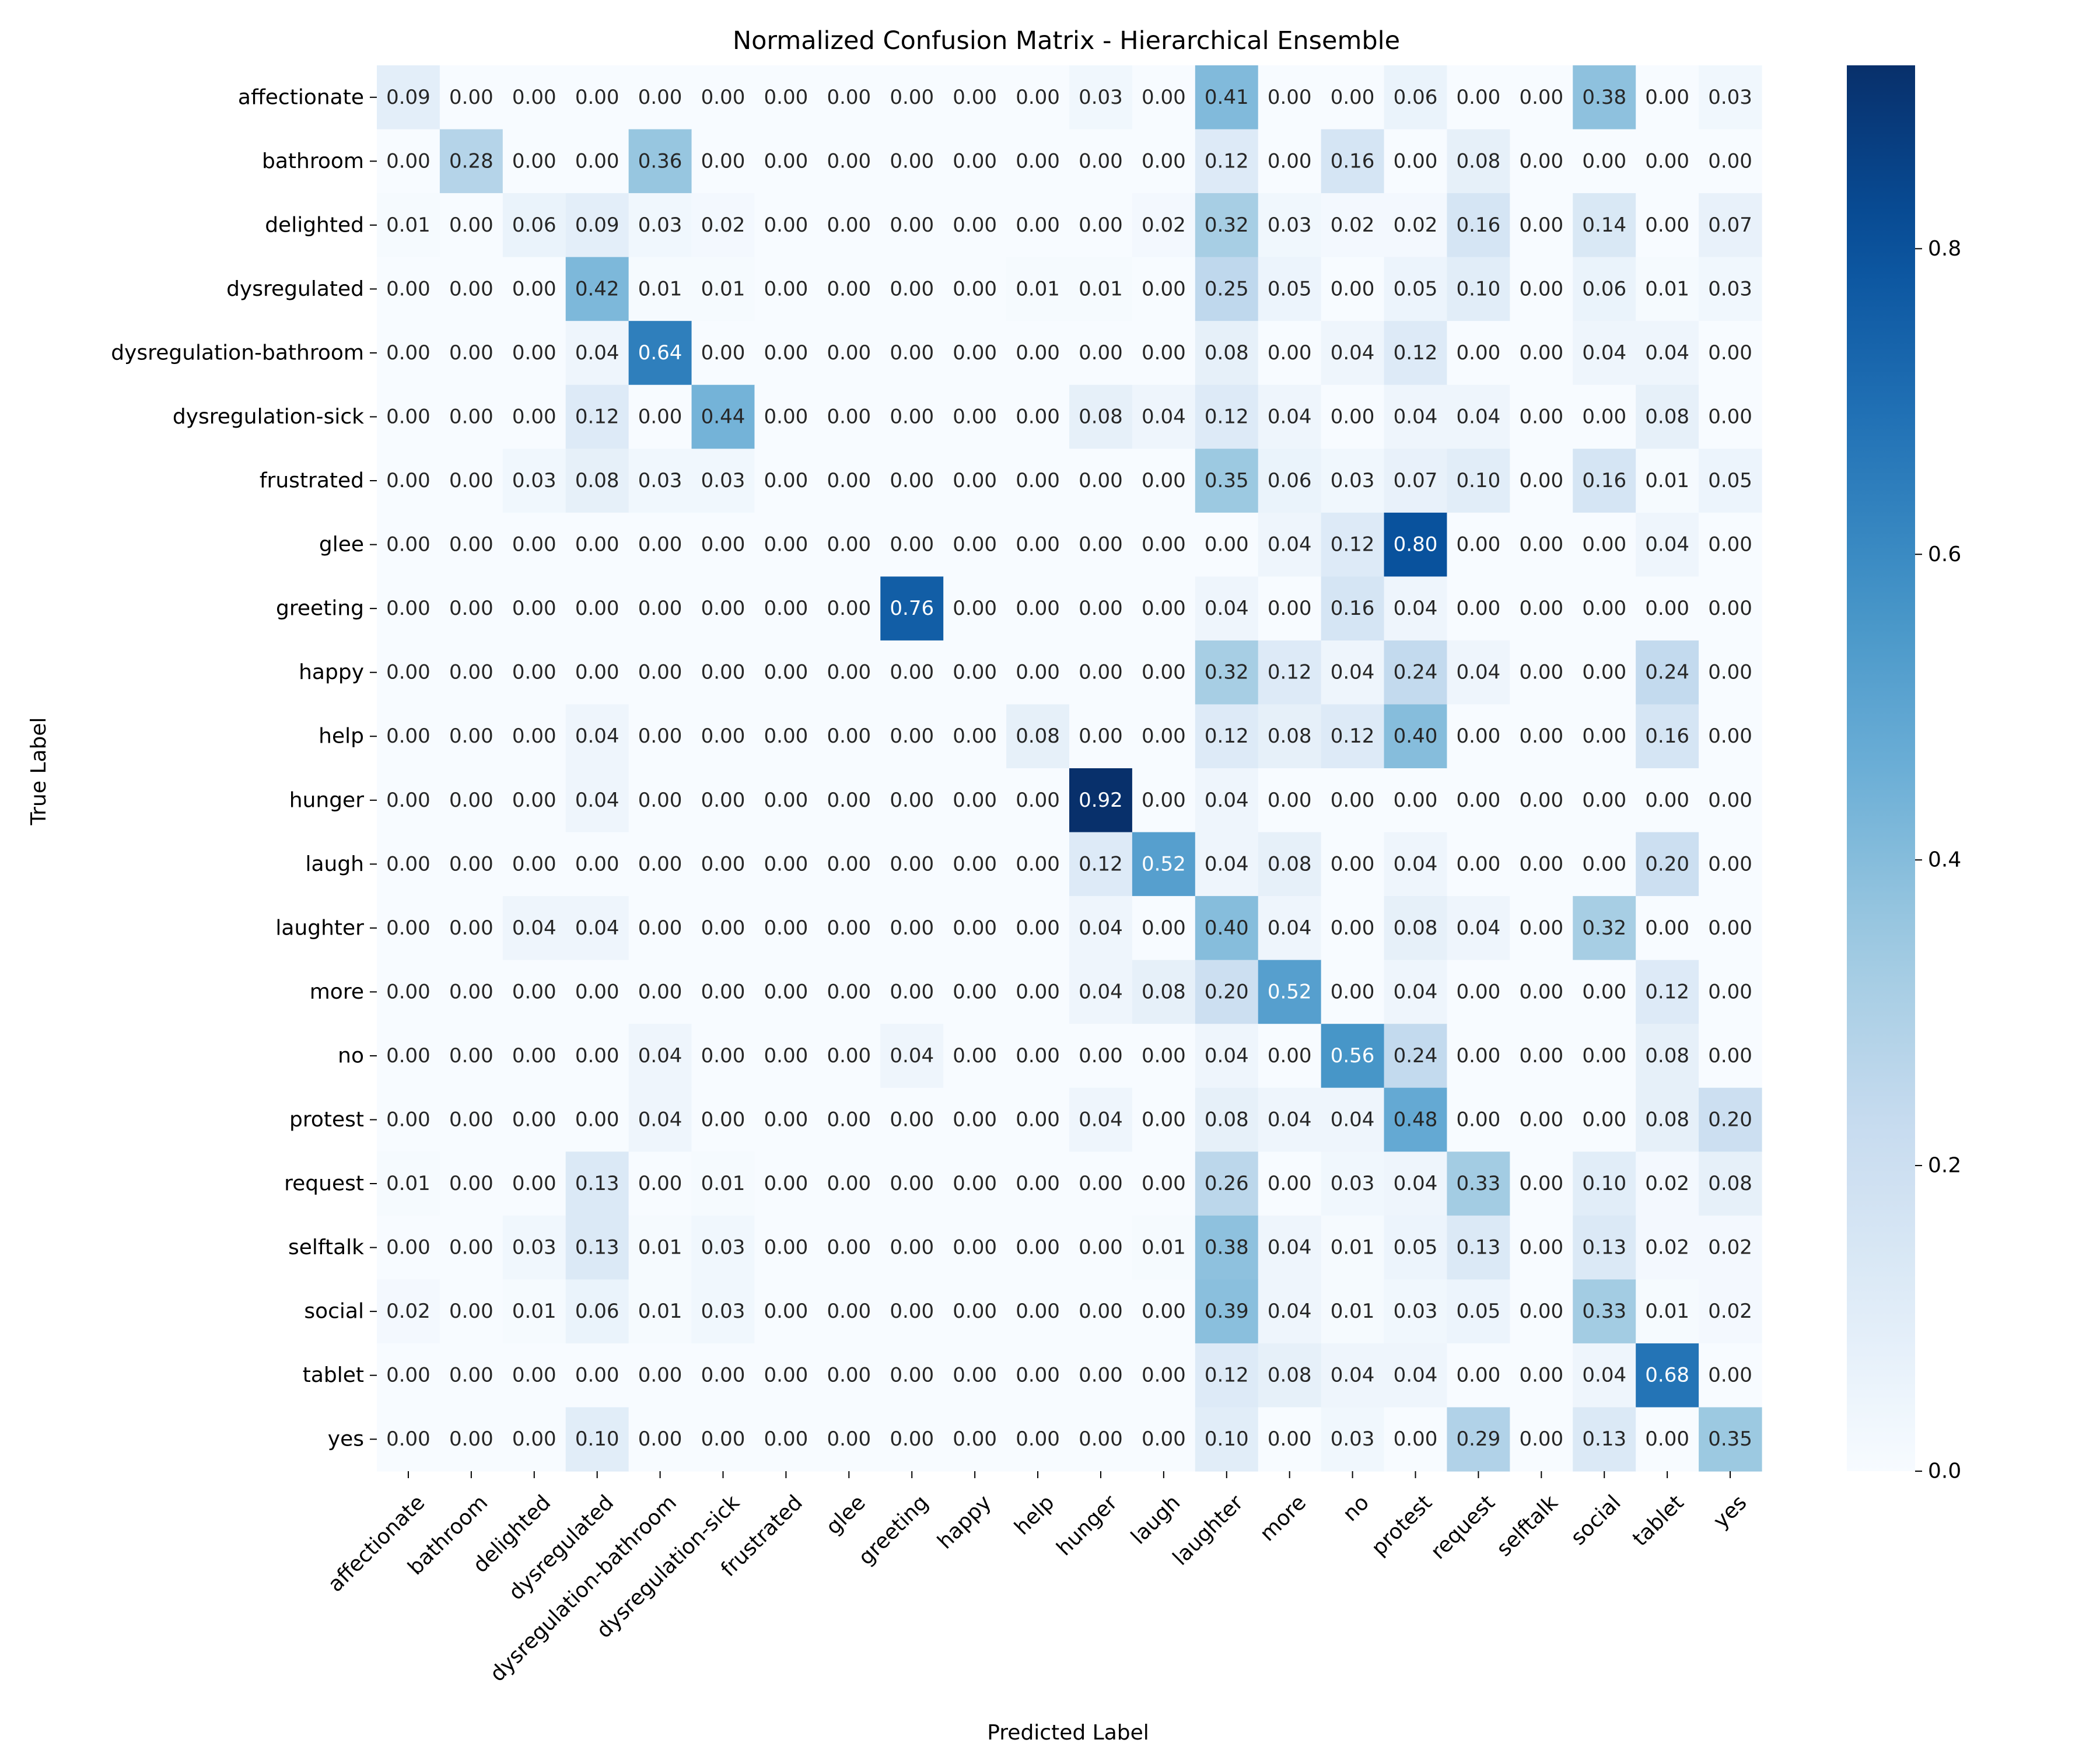  What do you see at coordinates (1068, 1733) in the screenshot?
I see `x-axis-label: Predicted Label` at bounding box center [1068, 1733].